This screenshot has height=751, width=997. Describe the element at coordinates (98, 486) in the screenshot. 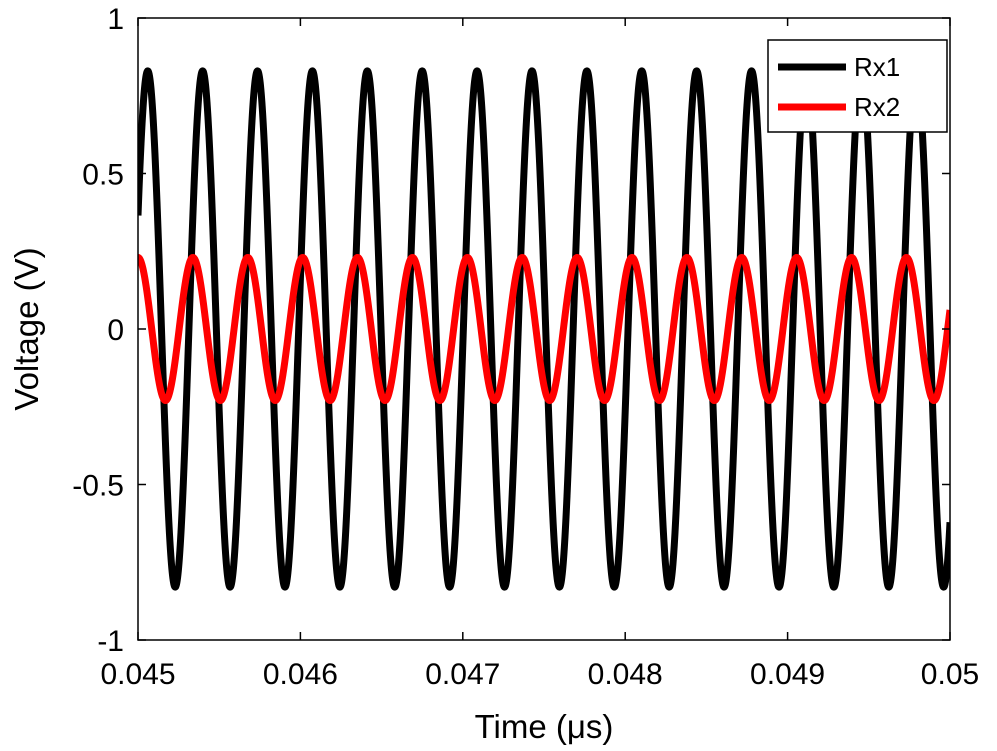

I see `y-tick-label: -0.5` at that location.